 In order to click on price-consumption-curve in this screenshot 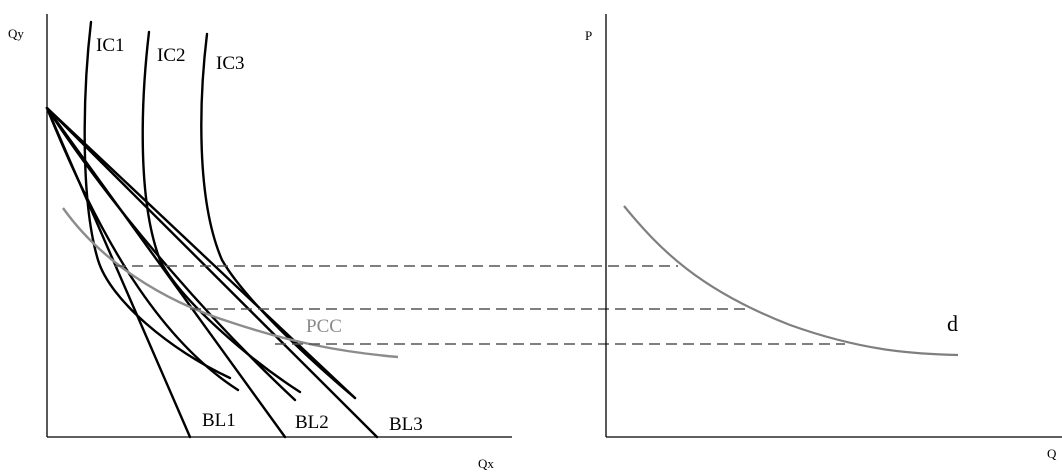, I will do `click(230, 283)`.